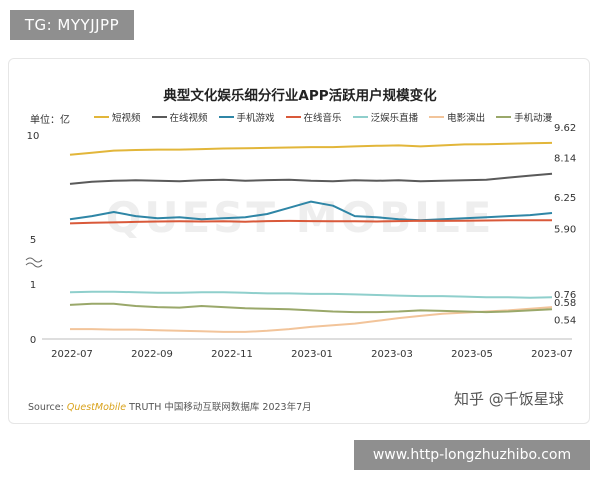 This screenshot has height=480, width=600. What do you see at coordinates (472, 354) in the screenshot?
I see `x-tick-label: 2023-05` at bounding box center [472, 354].